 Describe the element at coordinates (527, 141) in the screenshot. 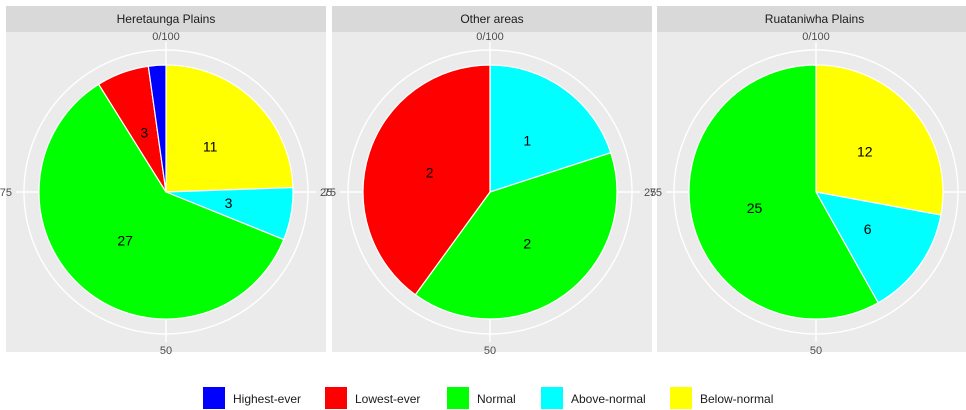

I see `slice-label: 1` at that location.